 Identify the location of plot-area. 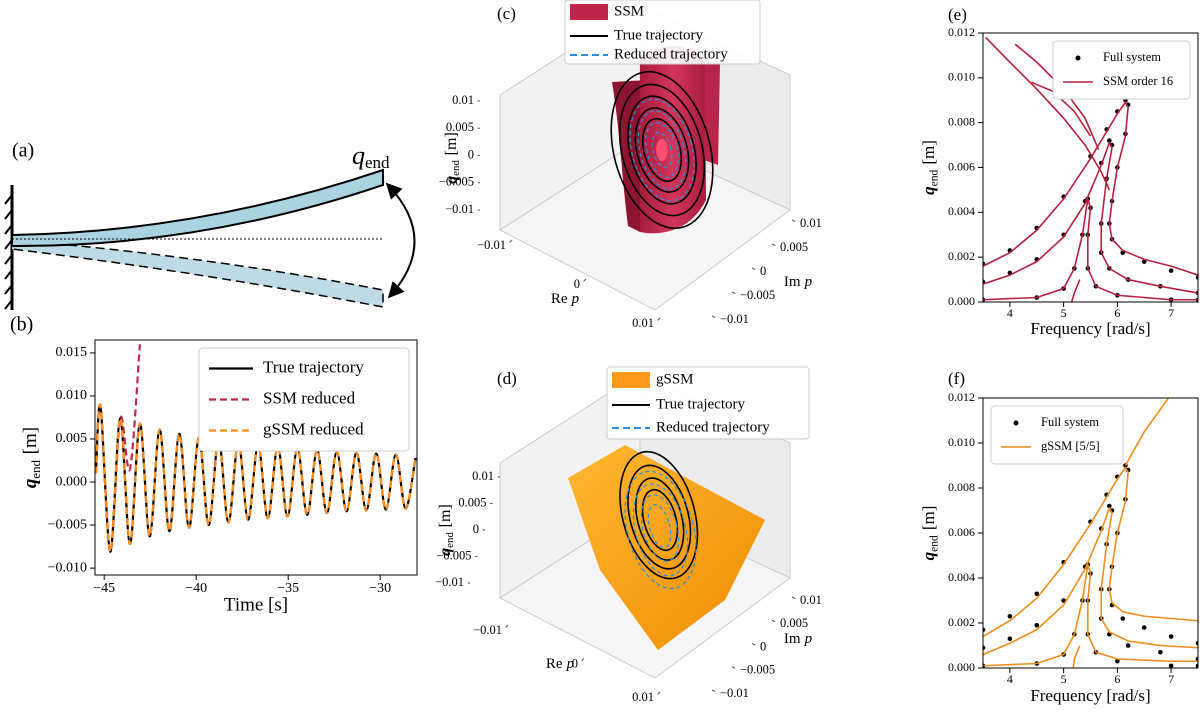
(1090, 533).